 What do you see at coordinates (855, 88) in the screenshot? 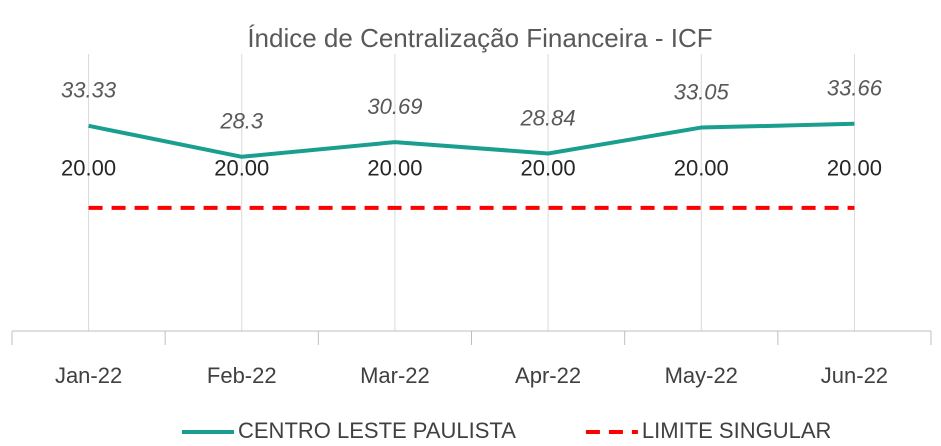
I see `data-label: 33.66` at bounding box center [855, 88].